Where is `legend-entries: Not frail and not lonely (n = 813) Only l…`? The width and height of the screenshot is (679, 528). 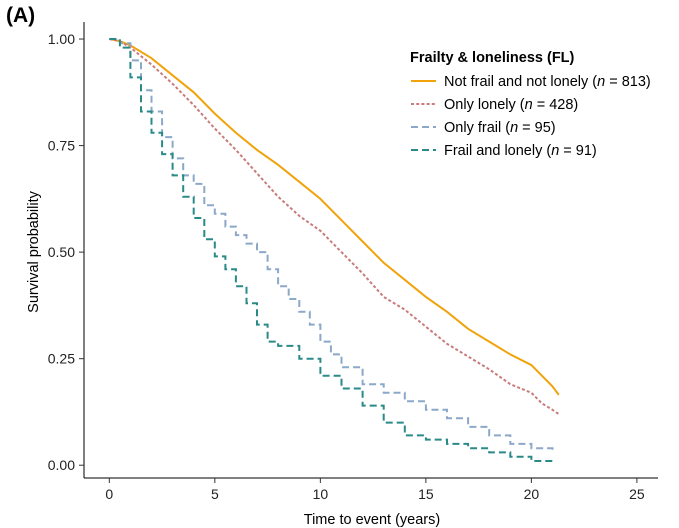
legend-entries: Not frail and not lonely (n = 813) Only l… is located at coordinates (531, 116).